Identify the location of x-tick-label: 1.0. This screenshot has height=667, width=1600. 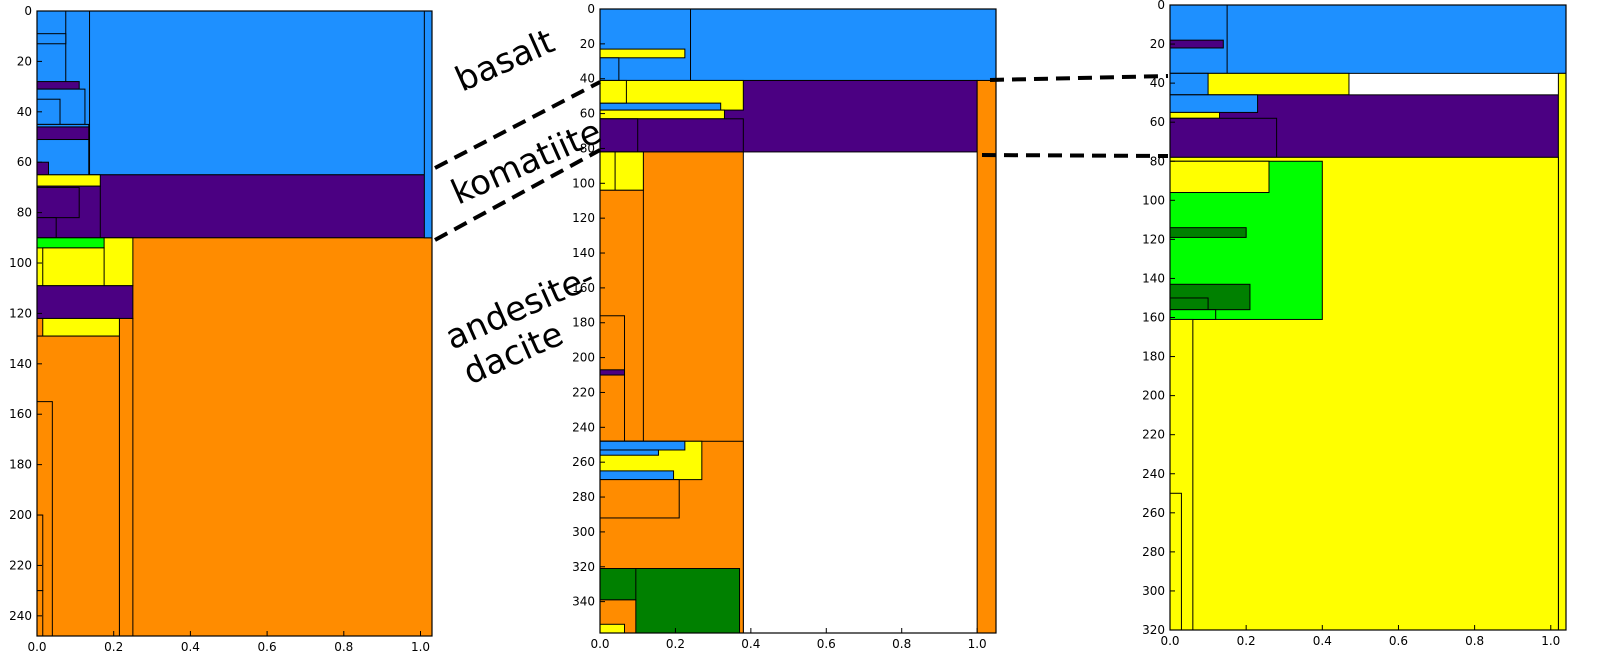
(1550, 641).